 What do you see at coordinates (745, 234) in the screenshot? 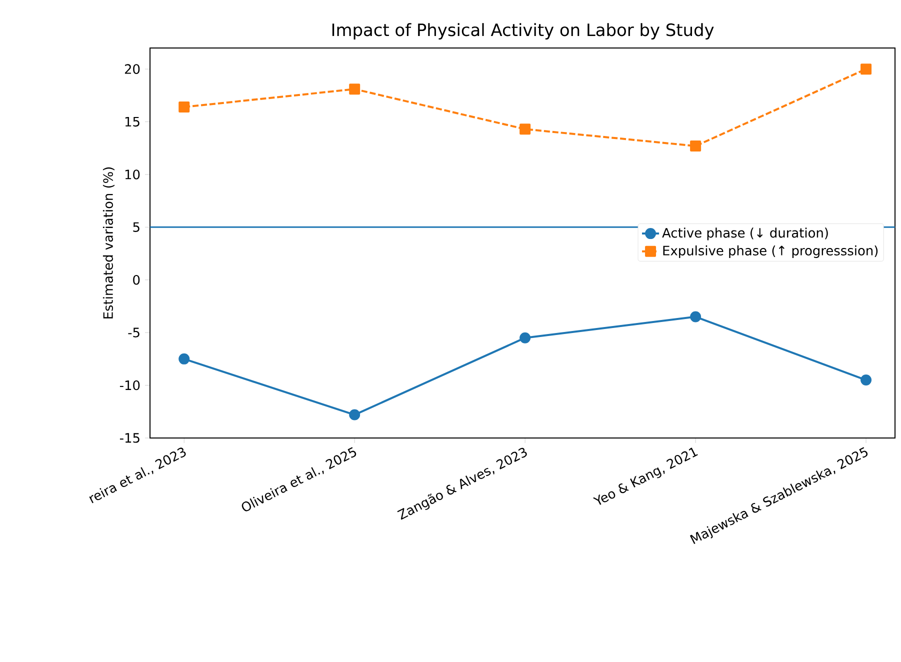
I see `legend-label: Active phase (↓ duration)` at bounding box center [745, 234].